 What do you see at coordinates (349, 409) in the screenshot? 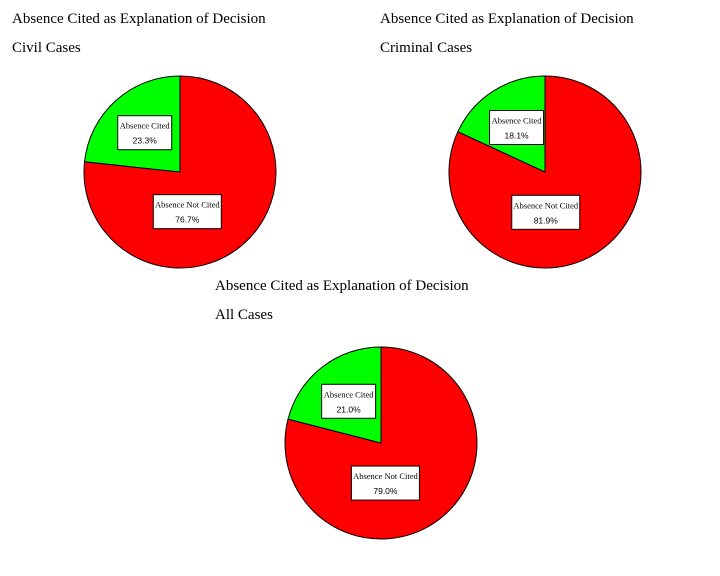
I see `slice-value: 21.0%` at bounding box center [349, 409].